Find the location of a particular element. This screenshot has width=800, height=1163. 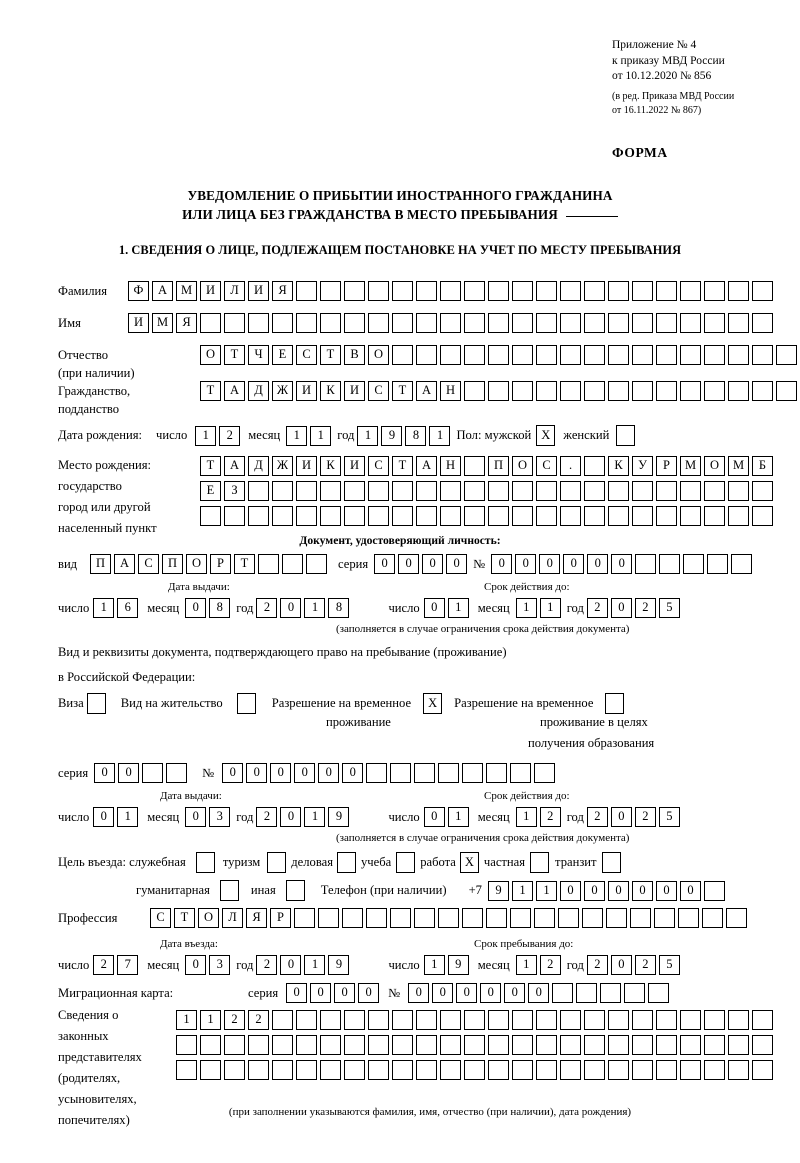

purpose-official-checkbox is located at coordinates (205, 862).